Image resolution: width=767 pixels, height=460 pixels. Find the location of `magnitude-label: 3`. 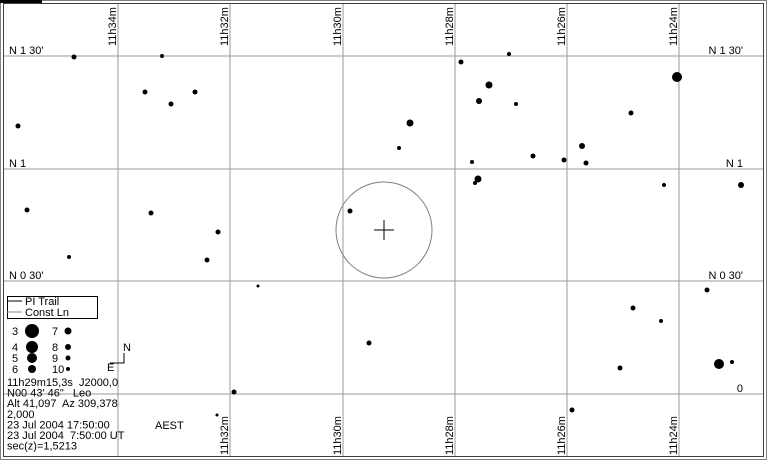

magnitude-label: 3 is located at coordinates (15, 332).